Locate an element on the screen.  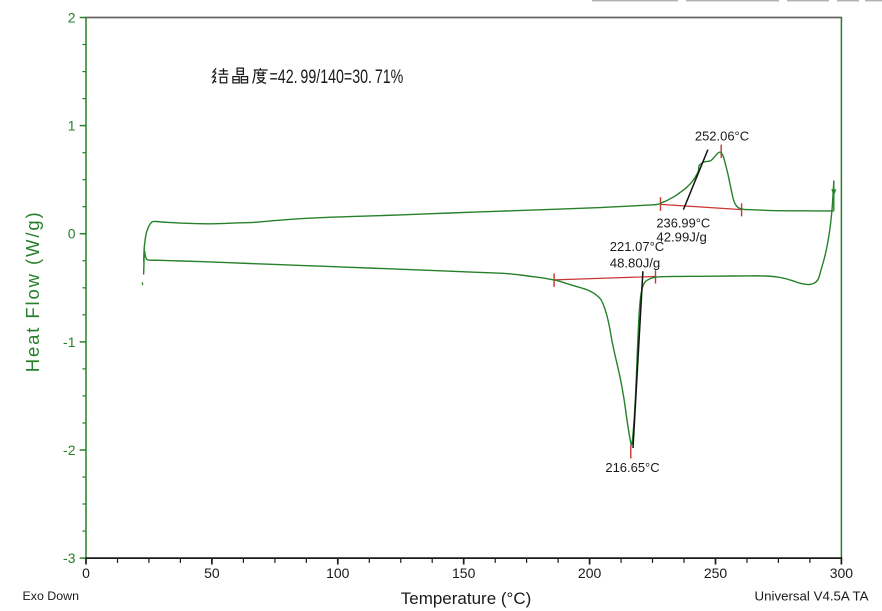
svg-text: Exo Down is located at coordinates (51, 596).